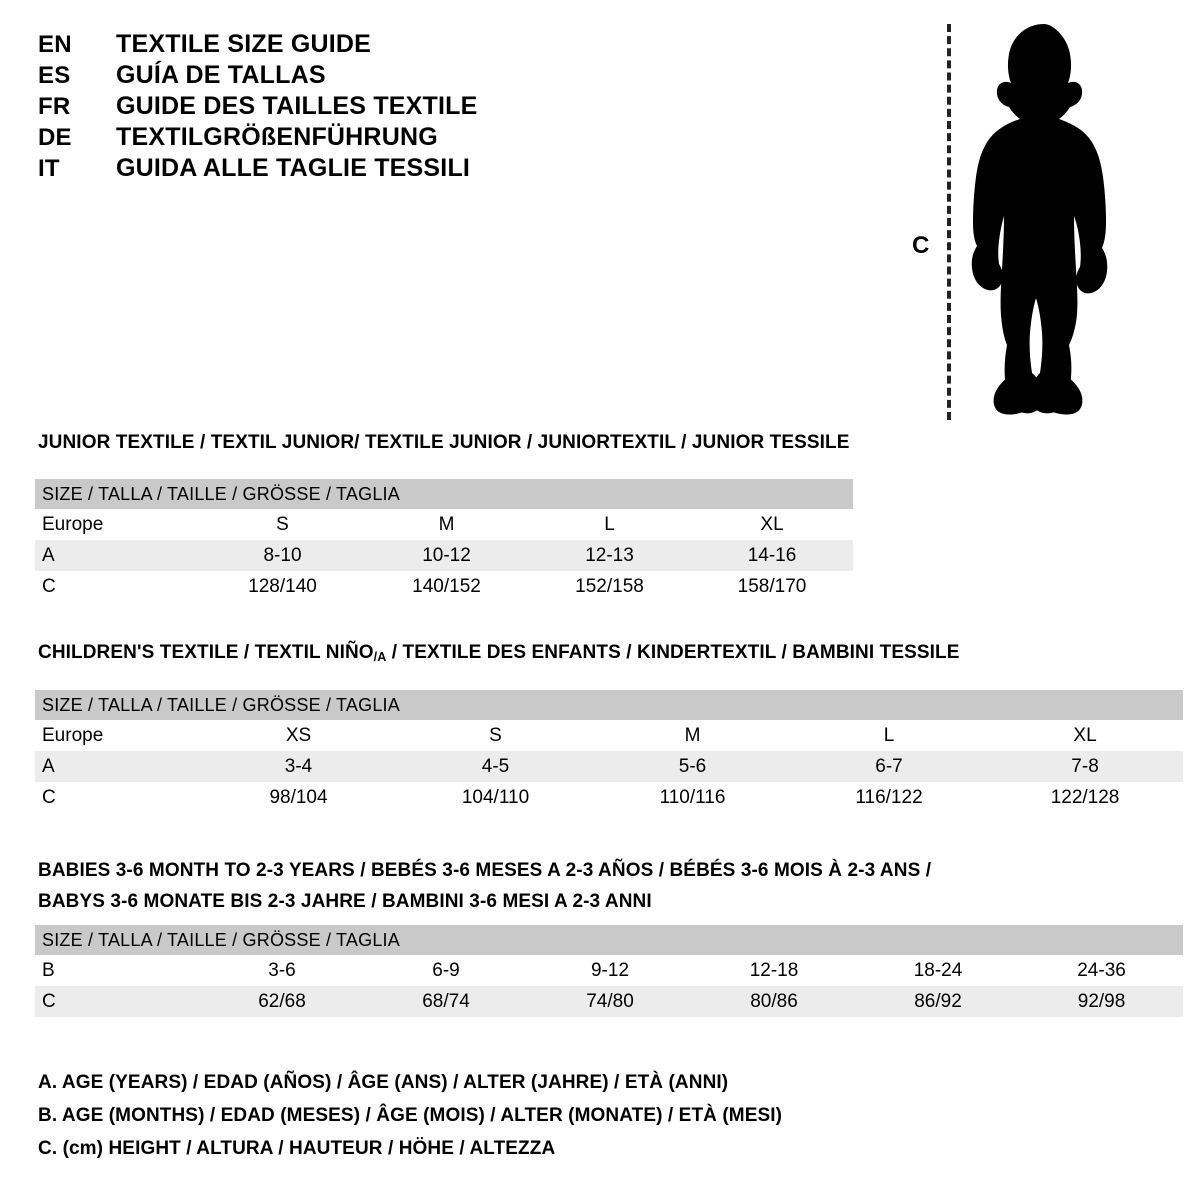 The height and width of the screenshot is (1200, 1200). I want to click on children-title-subscript: /A, so click(380, 656).